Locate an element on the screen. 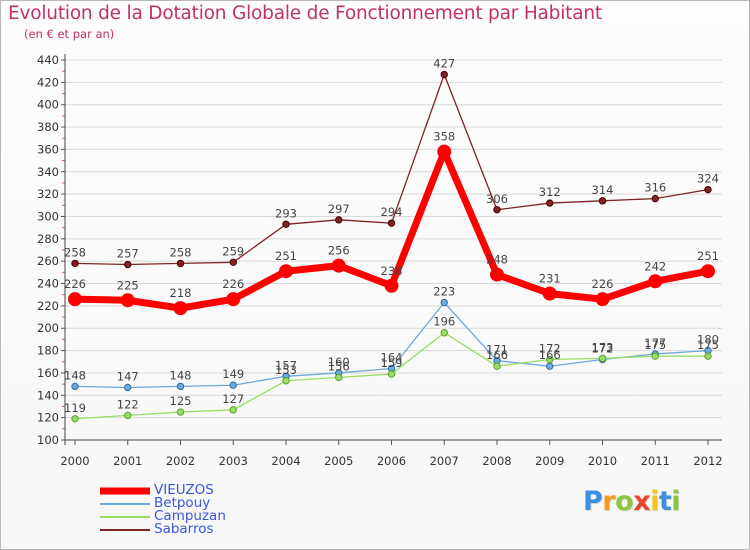 The image size is (750, 550). data-label: 164 is located at coordinates (392, 357).